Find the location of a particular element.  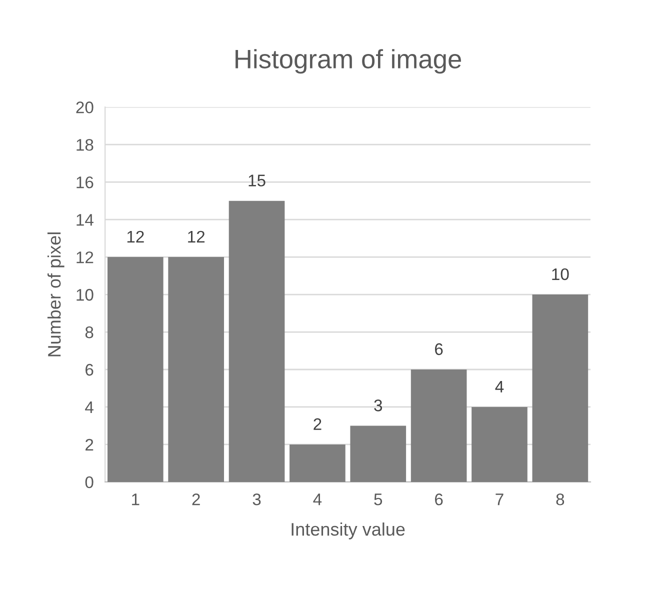

x-tick-label: 6 is located at coordinates (439, 500).